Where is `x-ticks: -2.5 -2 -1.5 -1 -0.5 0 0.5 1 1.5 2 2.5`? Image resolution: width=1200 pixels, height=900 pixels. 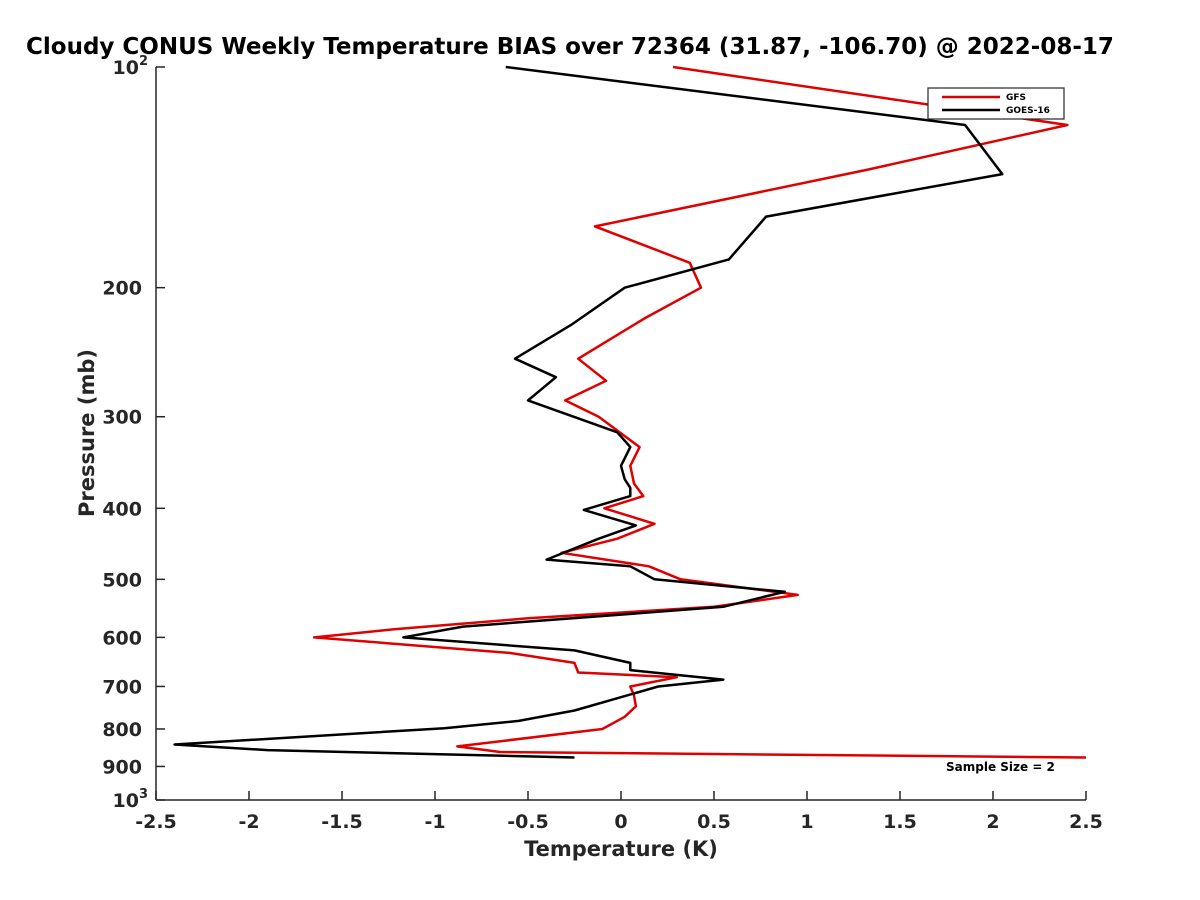 x-ticks: -2.5 -2 -1.5 -1 -0.5 0 0.5 1 1.5 2 2.5 is located at coordinates (619, 812).